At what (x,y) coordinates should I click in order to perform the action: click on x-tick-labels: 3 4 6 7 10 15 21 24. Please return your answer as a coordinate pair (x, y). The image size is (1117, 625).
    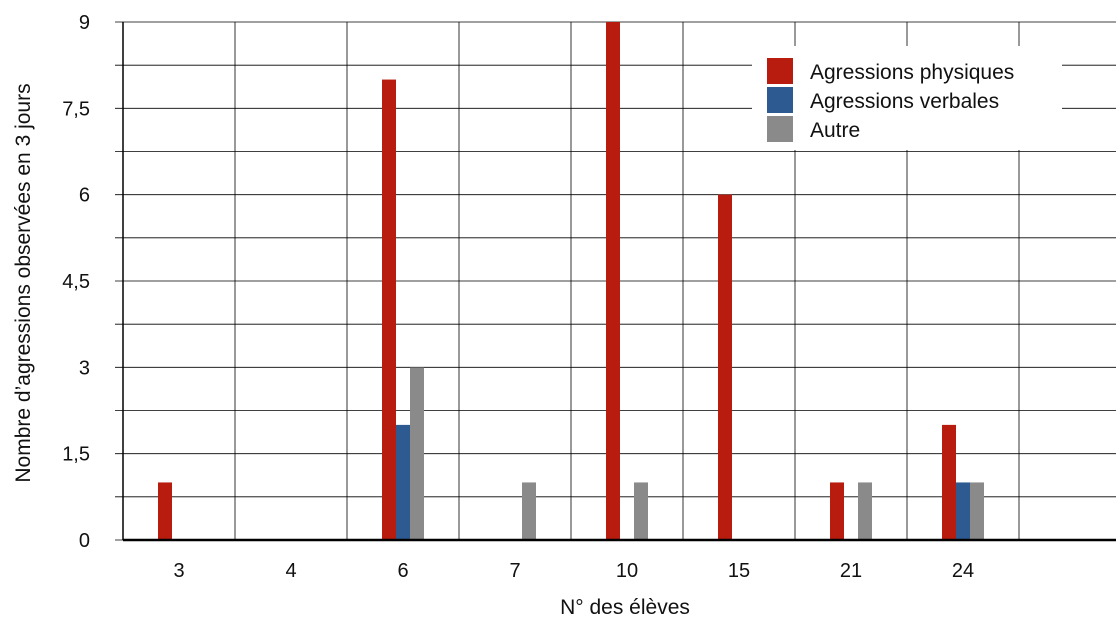
    Looking at the image, I should click on (573, 571).